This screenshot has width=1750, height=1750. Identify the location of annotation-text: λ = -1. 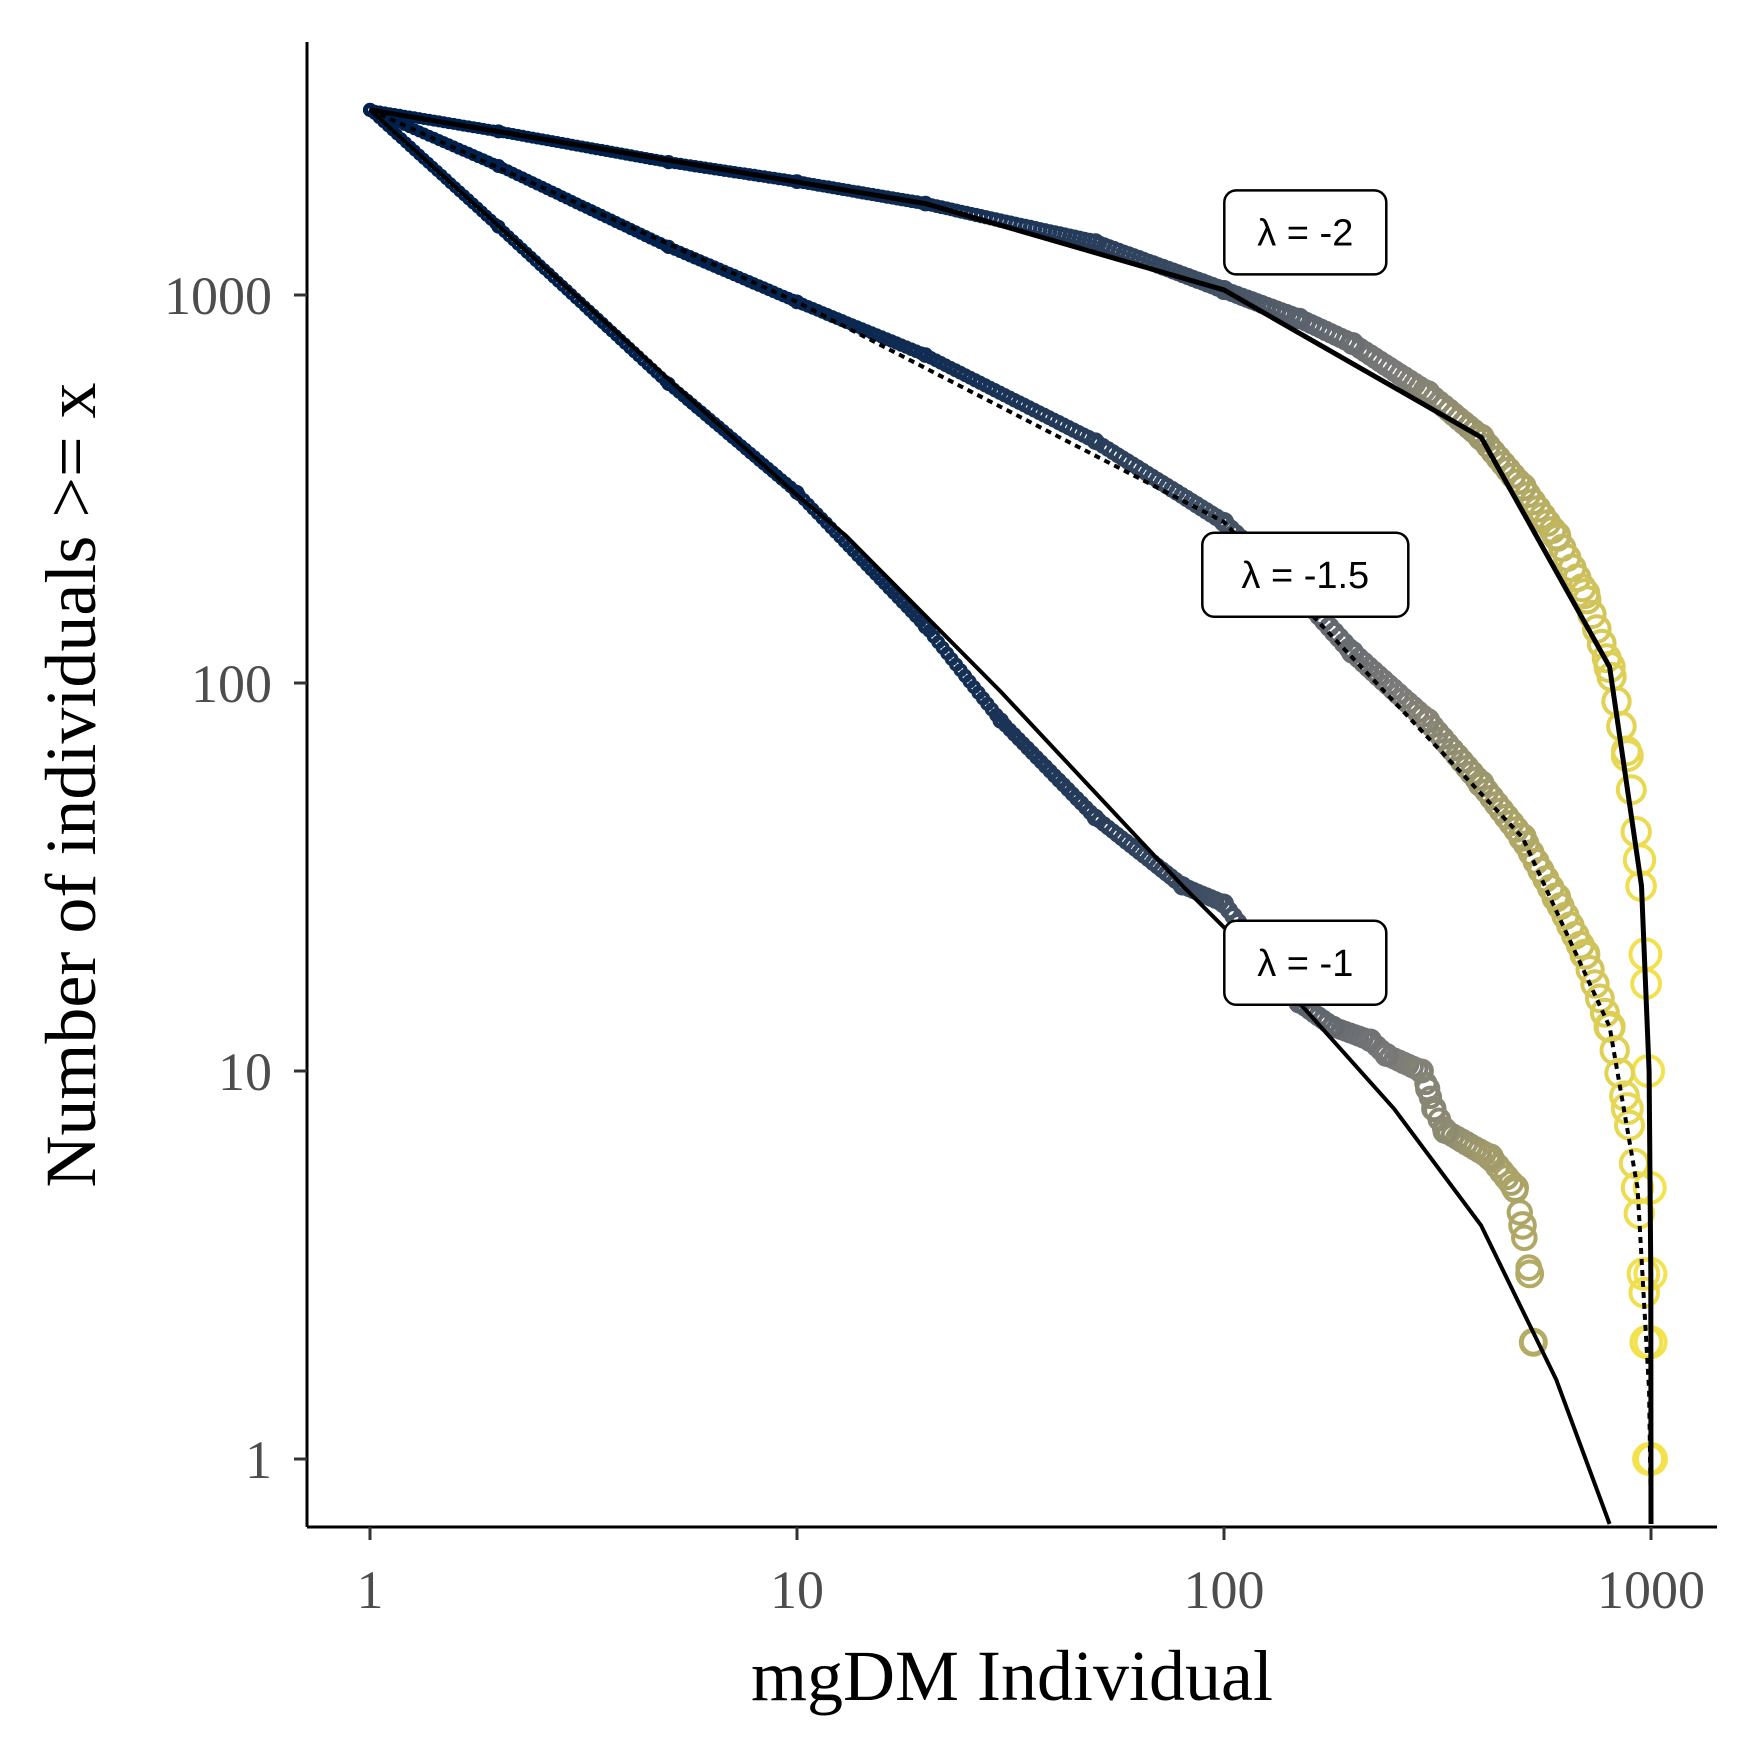
(1305, 964).